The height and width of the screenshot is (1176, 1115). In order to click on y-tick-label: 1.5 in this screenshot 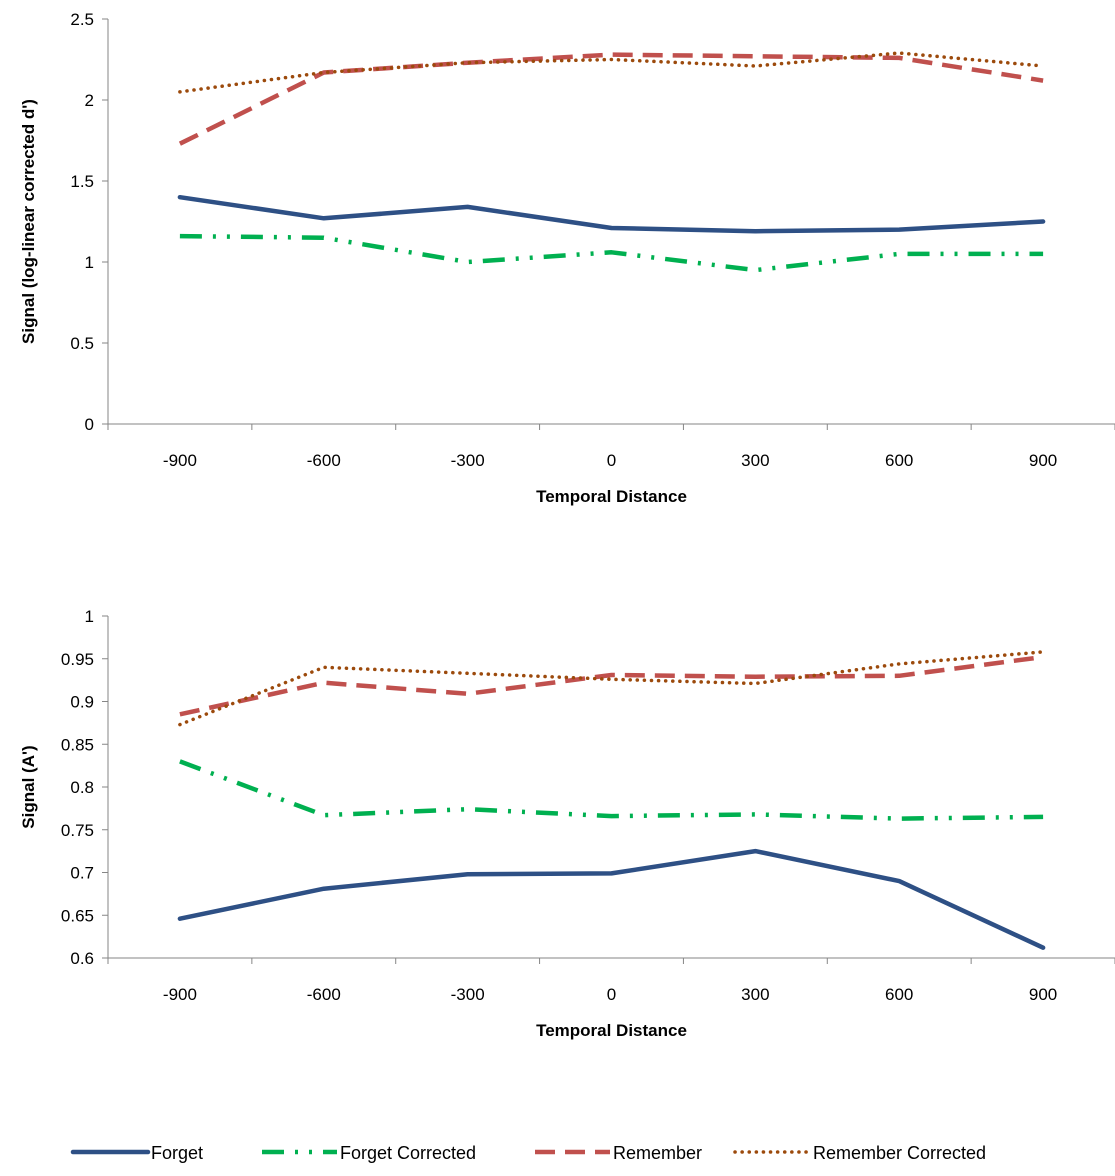, I will do `click(82, 181)`.